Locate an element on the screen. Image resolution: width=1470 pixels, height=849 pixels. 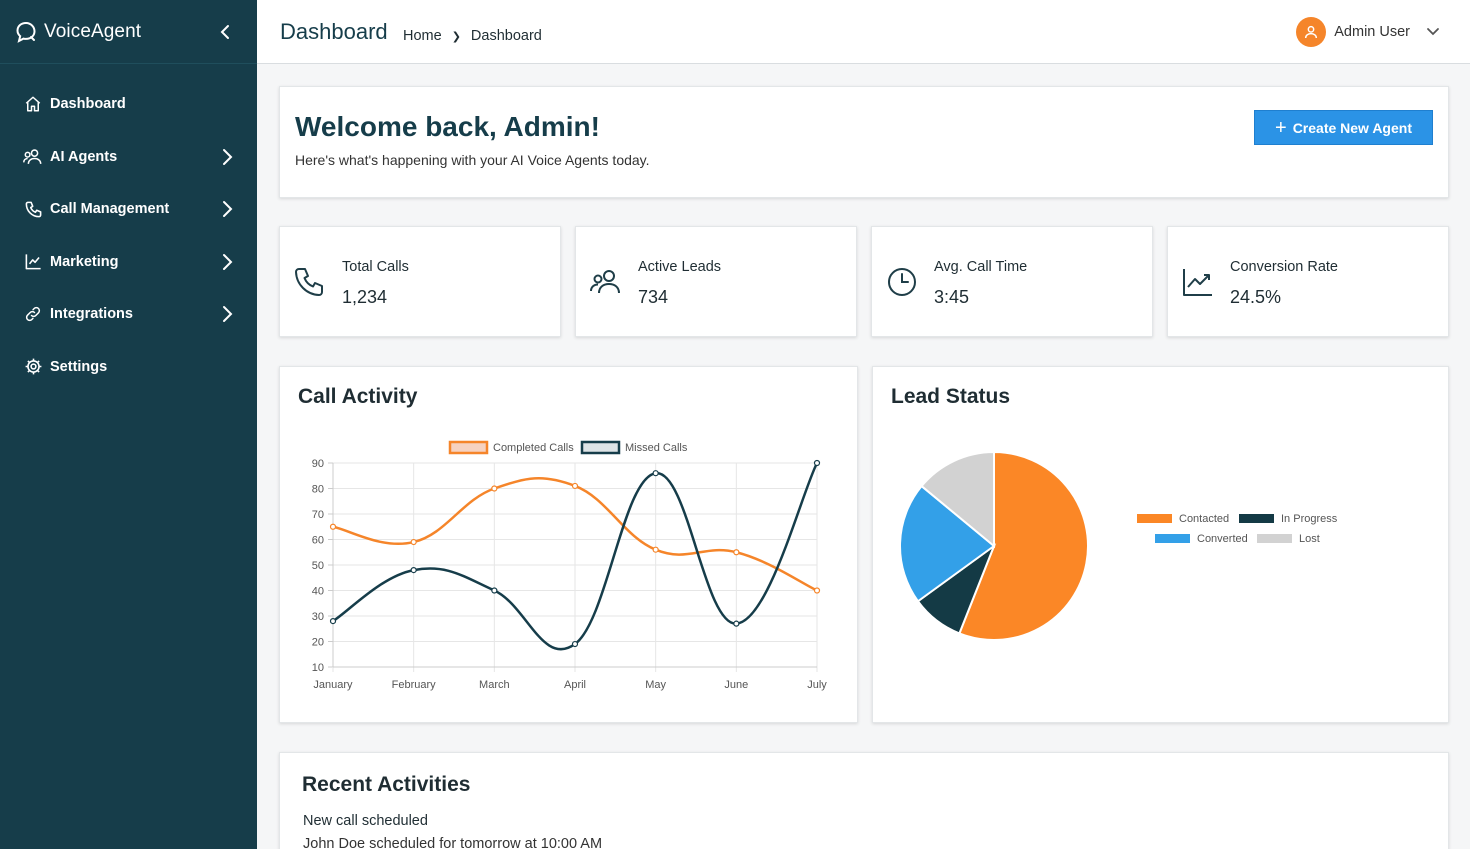
collapse-sidebar-button is located at coordinates (225, 32).